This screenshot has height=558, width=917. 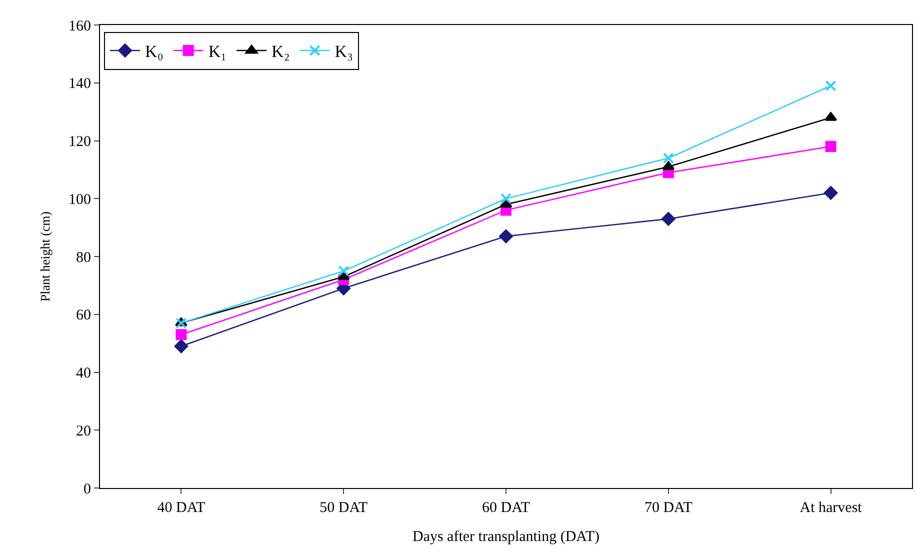 What do you see at coordinates (668, 508) in the screenshot?
I see `x-tick-label: 70 DAT` at bounding box center [668, 508].